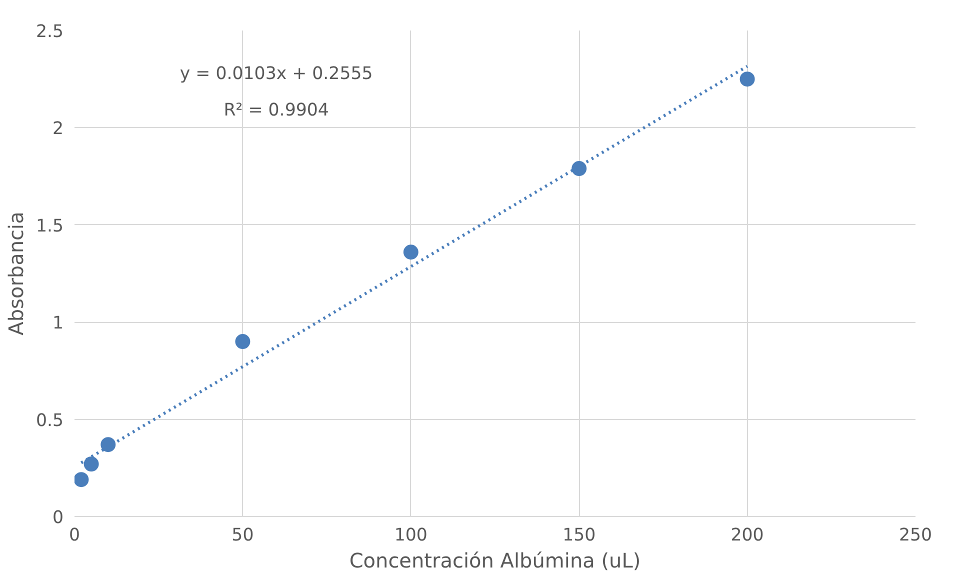 This screenshot has width=961, height=580. What do you see at coordinates (50, 32) in the screenshot?
I see `y-tick-label: 2.5` at bounding box center [50, 32].